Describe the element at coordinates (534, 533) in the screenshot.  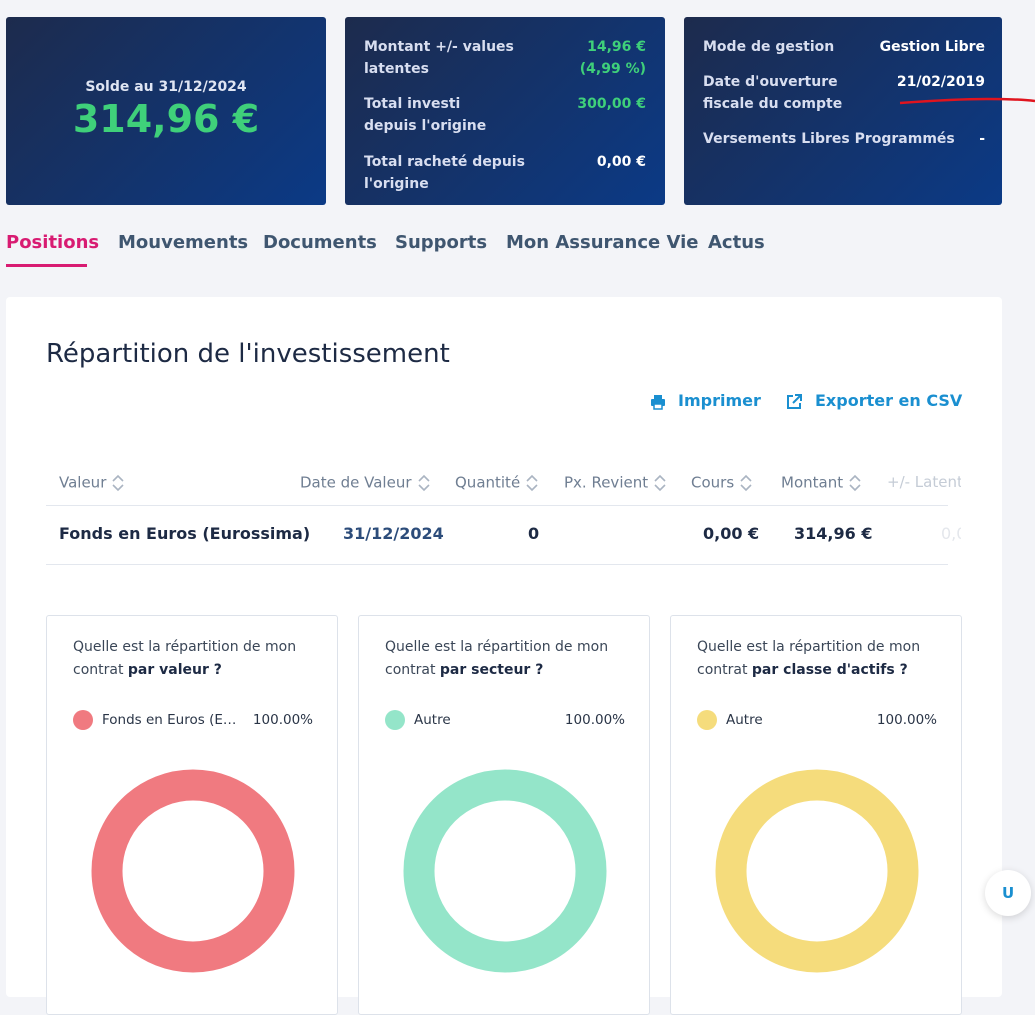
I see `cell-quantite: 0` at that location.